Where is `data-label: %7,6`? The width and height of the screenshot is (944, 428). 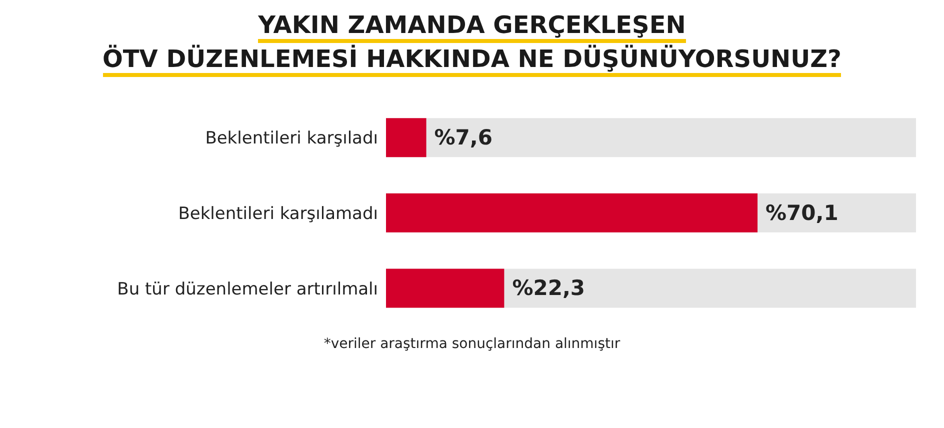
data-label: %7,6 is located at coordinates (463, 138).